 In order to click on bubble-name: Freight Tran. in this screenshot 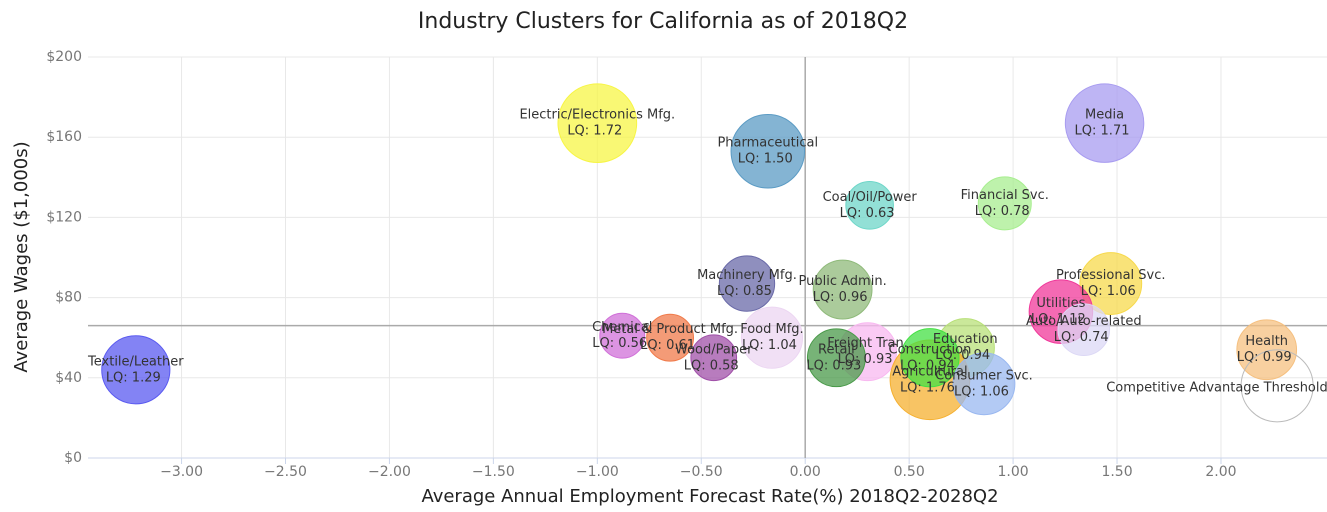, I will do `click(867, 343)`.